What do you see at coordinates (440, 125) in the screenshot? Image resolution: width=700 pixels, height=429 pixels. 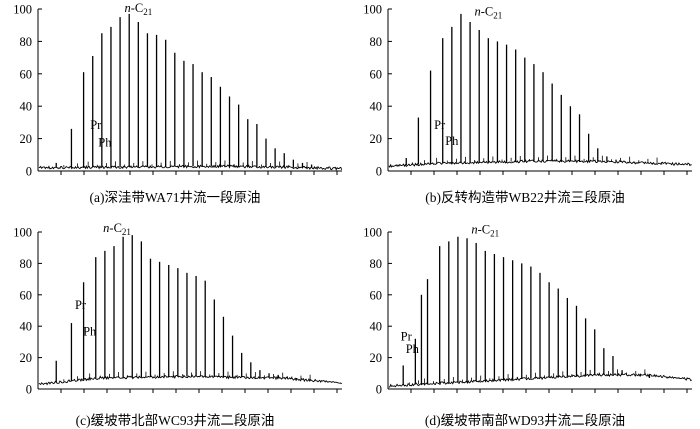 I see `peak-annotation-b: Pr` at bounding box center [440, 125].